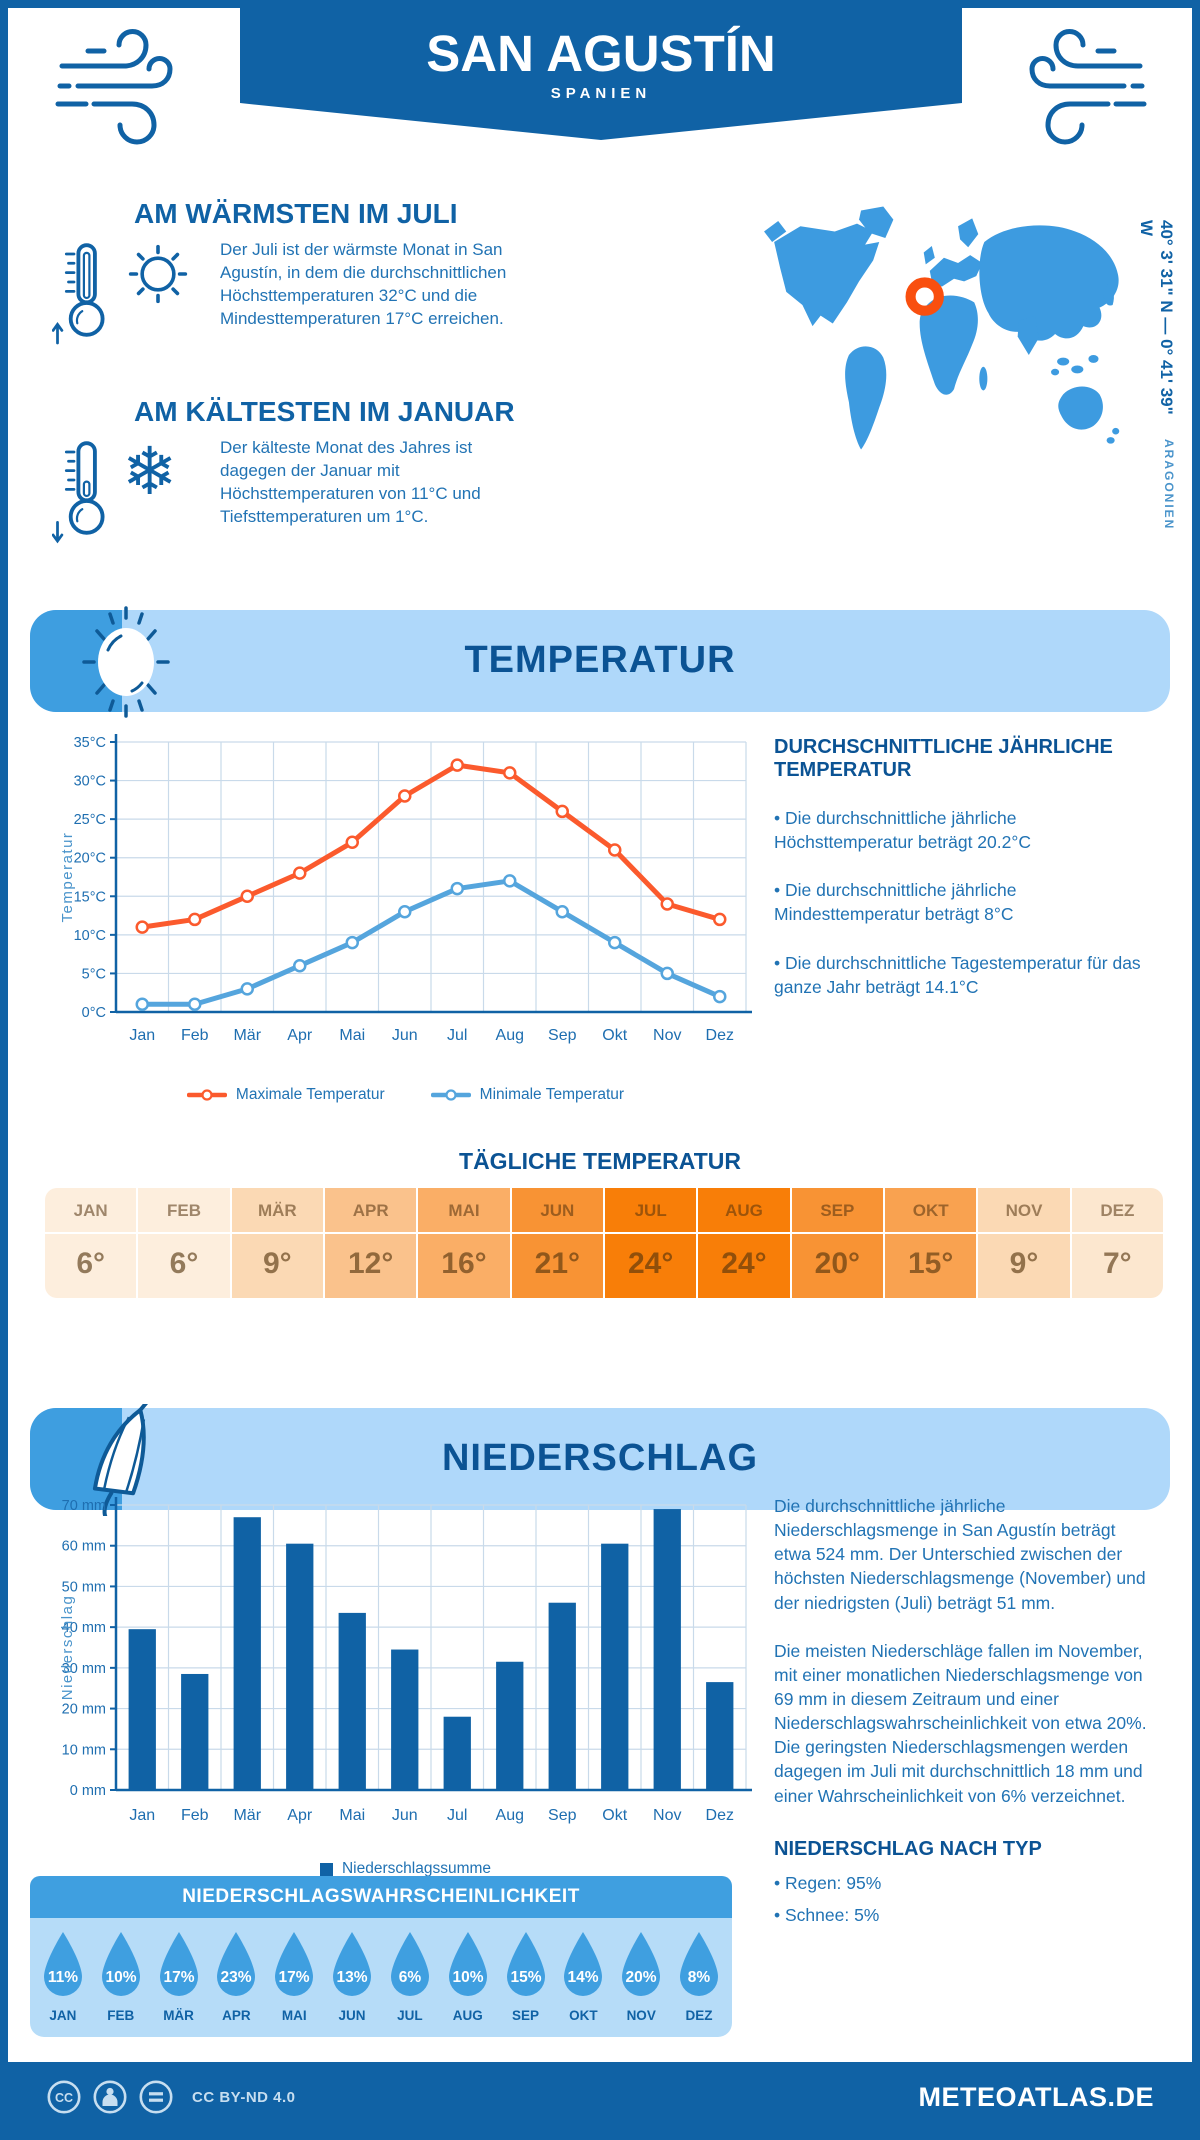  I want to click on svg-text: Temperatur, so click(67, 877).